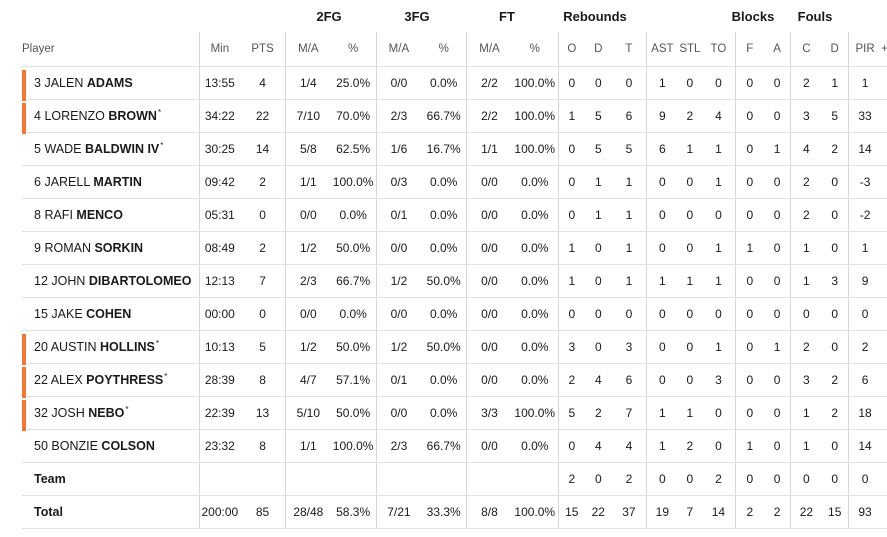 The height and width of the screenshot is (537, 887). I want to click on starter-indicator-bar, so click(24, 85).